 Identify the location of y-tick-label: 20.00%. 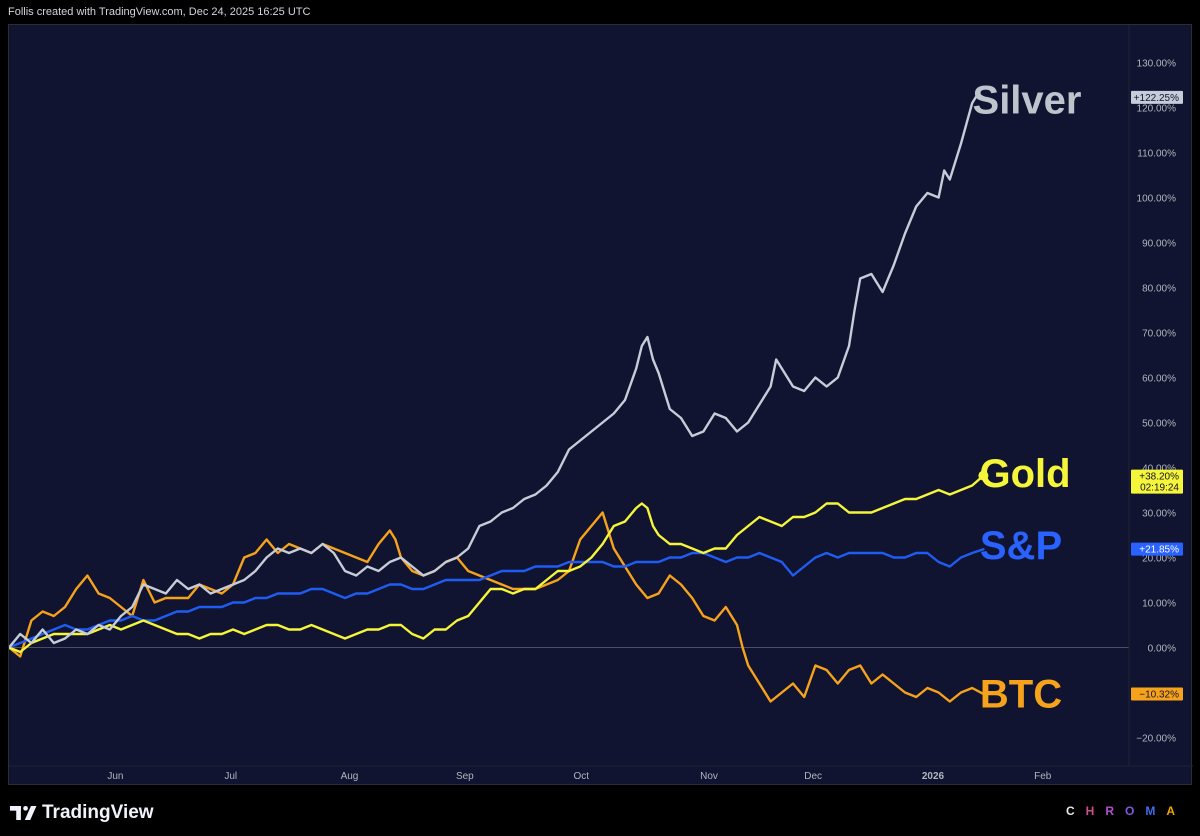
(1159, 559).